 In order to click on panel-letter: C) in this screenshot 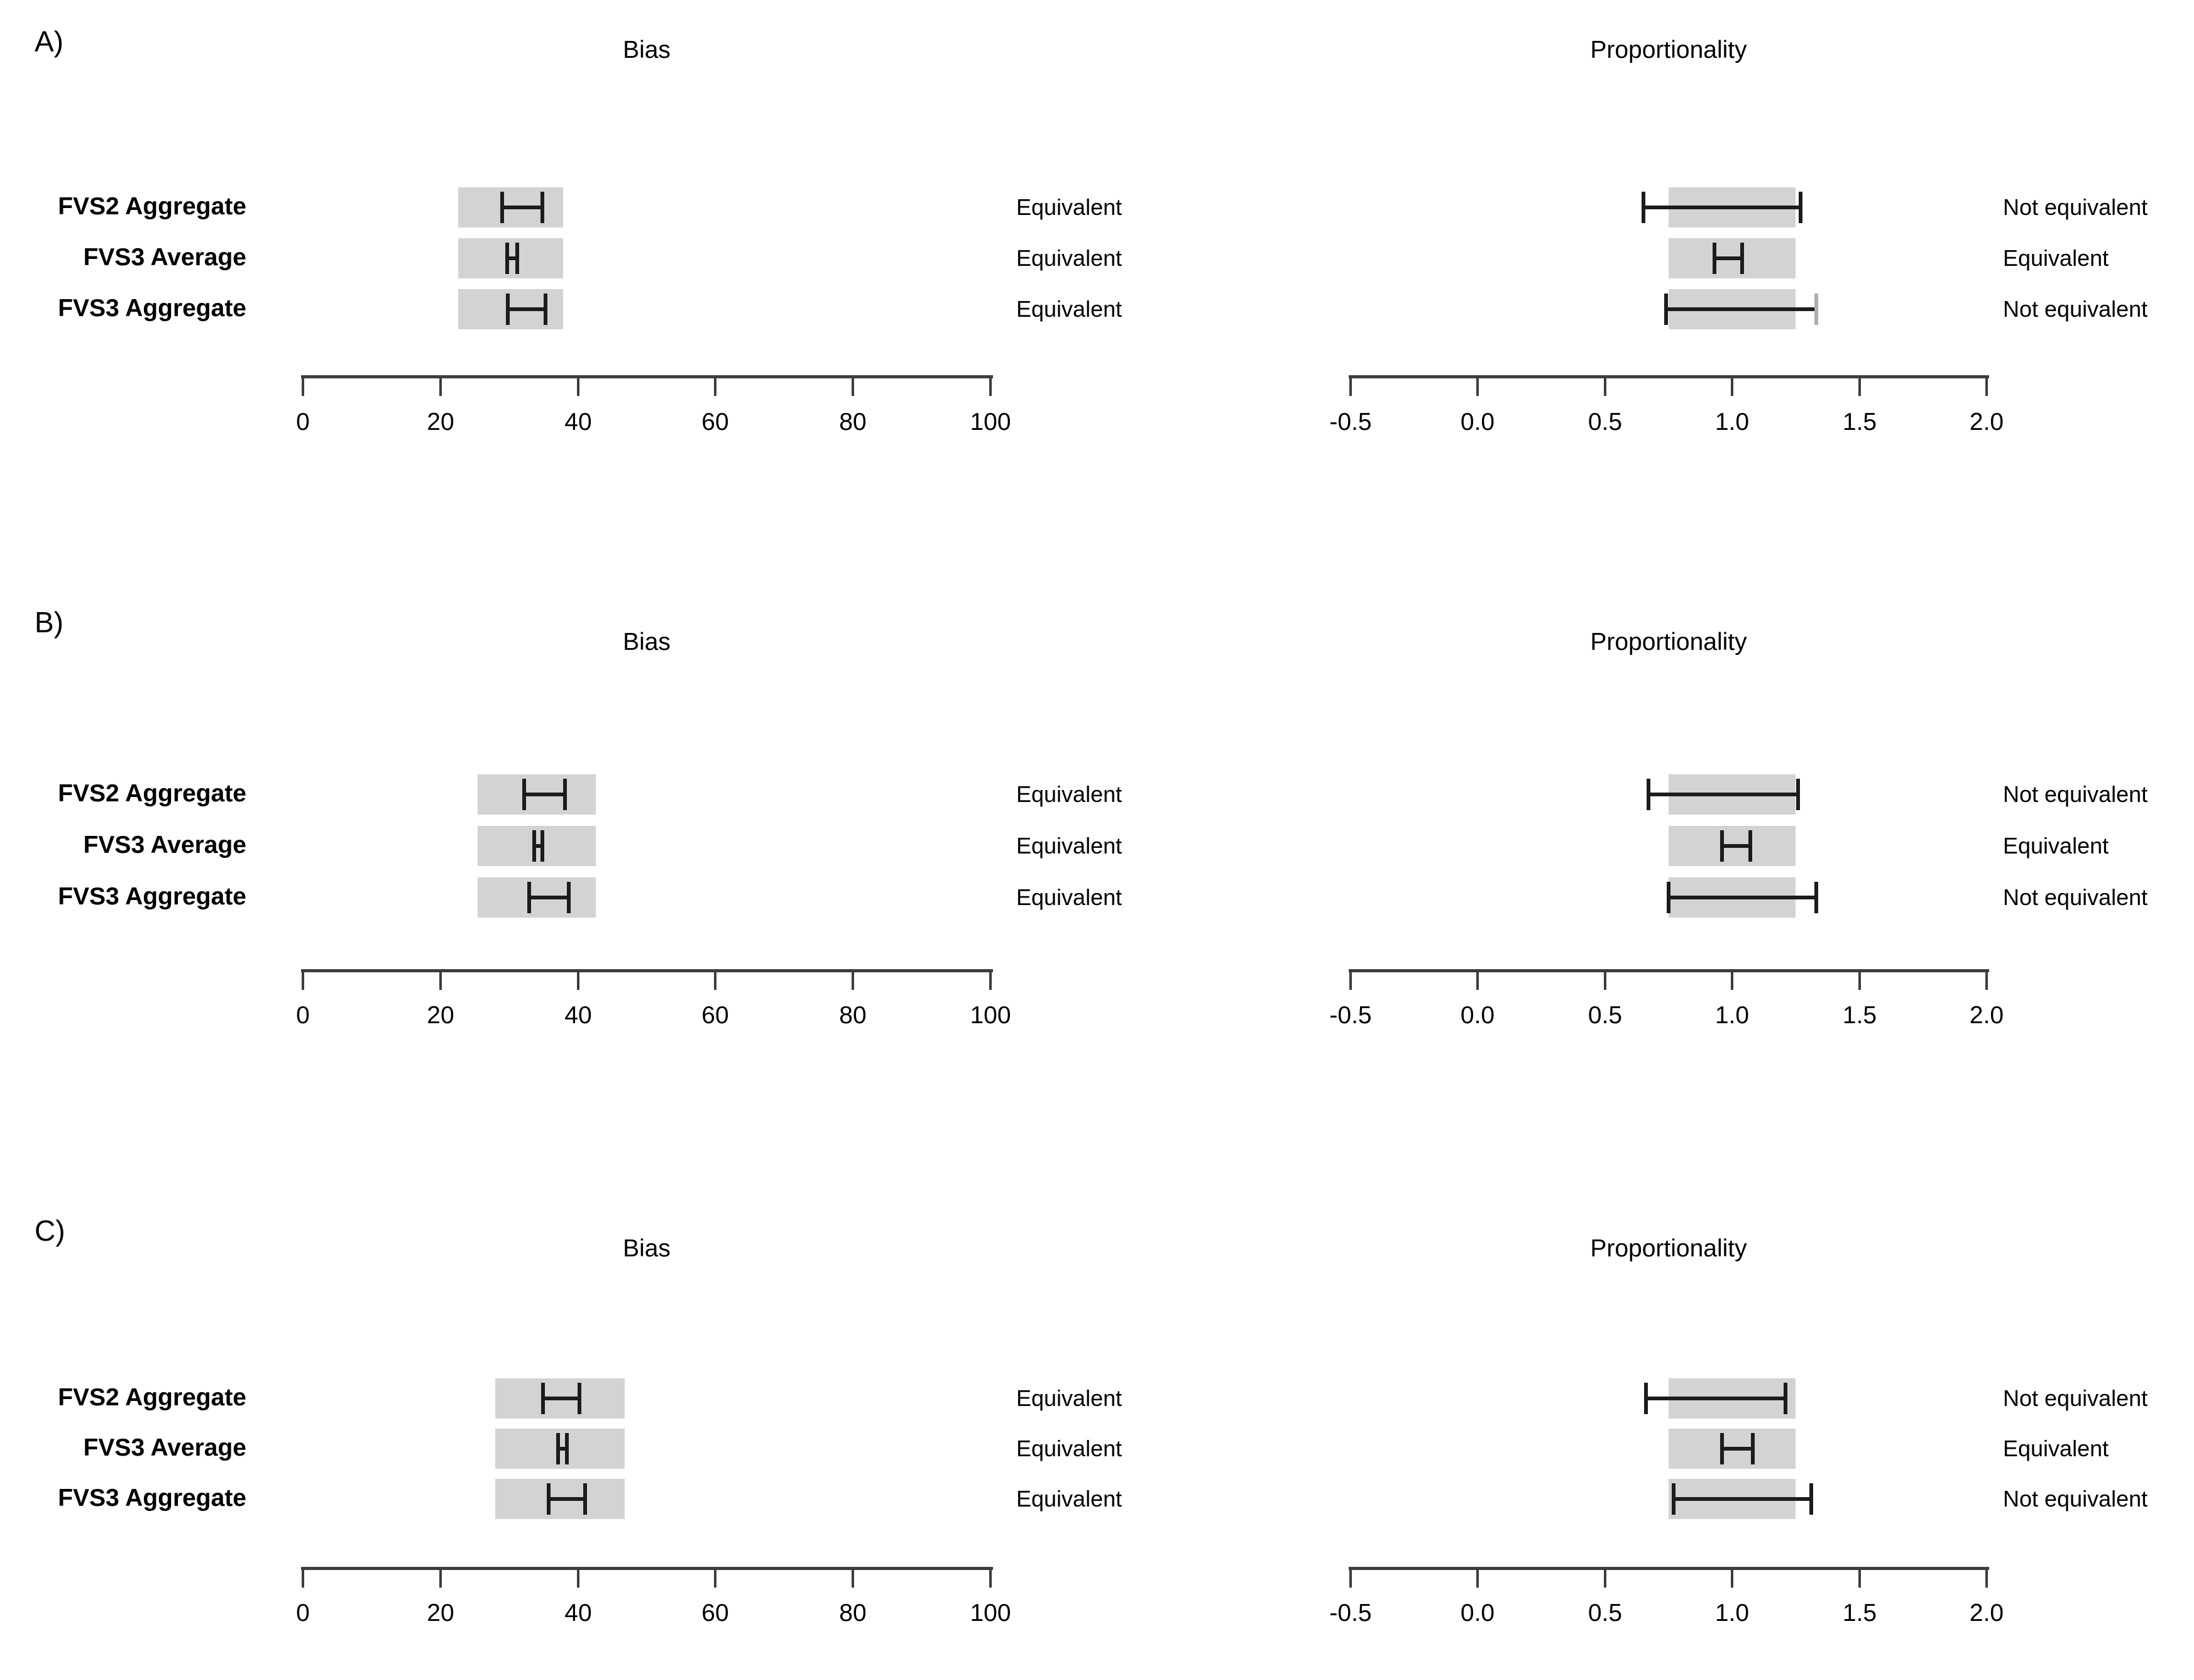, I will do `click(50, 1230)`.